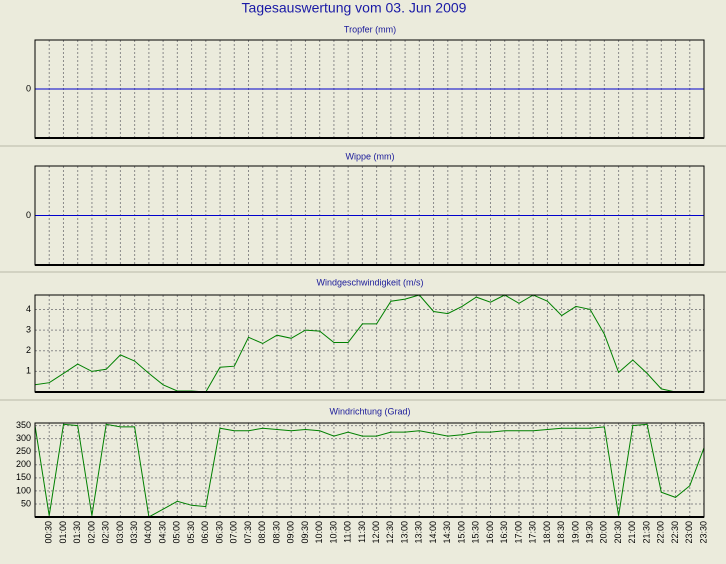  Describe the element at coordinates (561, 532) in the screenshot. I see `x-tick-label: 18:30` at that location.